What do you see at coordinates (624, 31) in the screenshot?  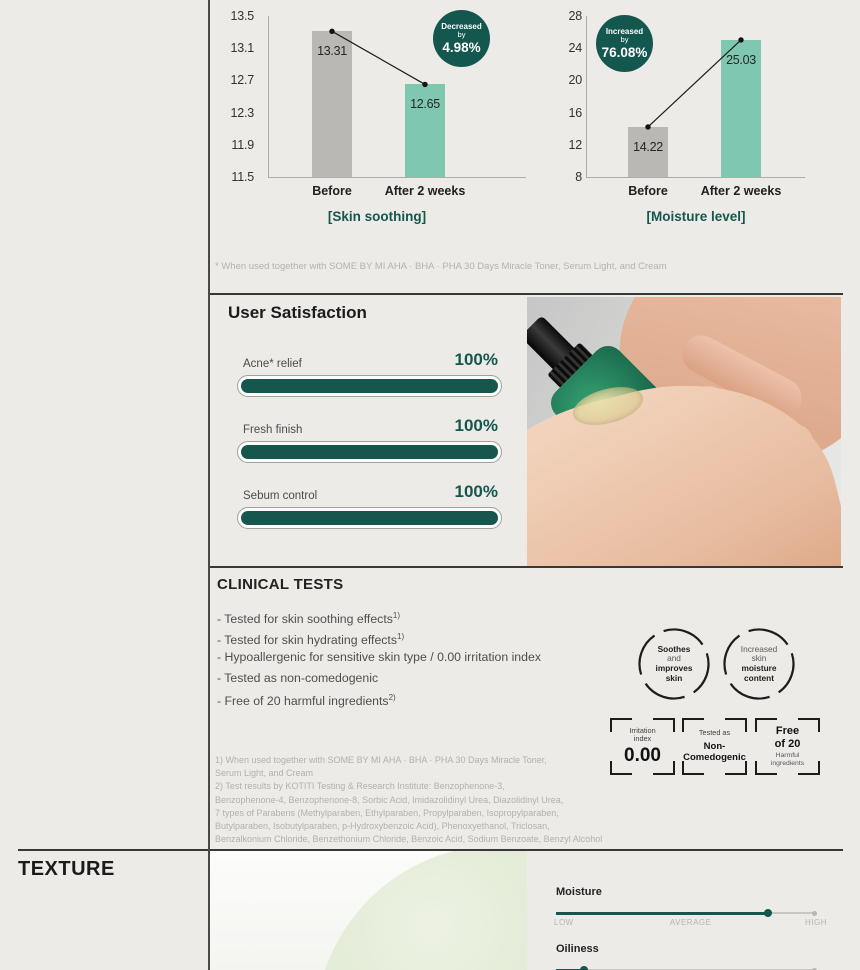 I see `badge-word: Increased` at bounding box center [624, 31].